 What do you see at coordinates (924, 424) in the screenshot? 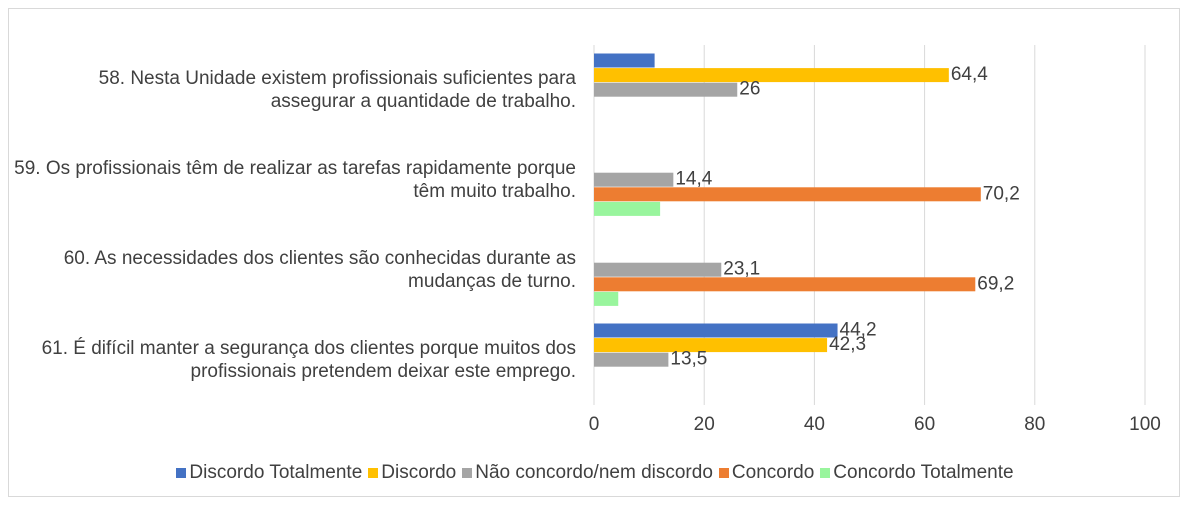
I see `x-tick-label: 60` at bounding box center [924, 424].